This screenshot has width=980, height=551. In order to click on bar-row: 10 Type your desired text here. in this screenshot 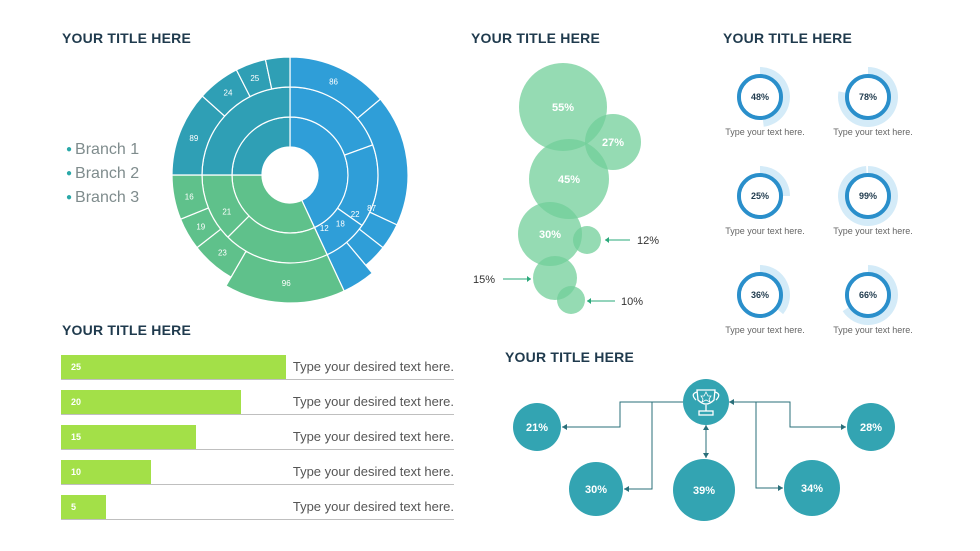, I will do `click(257, 472)`.